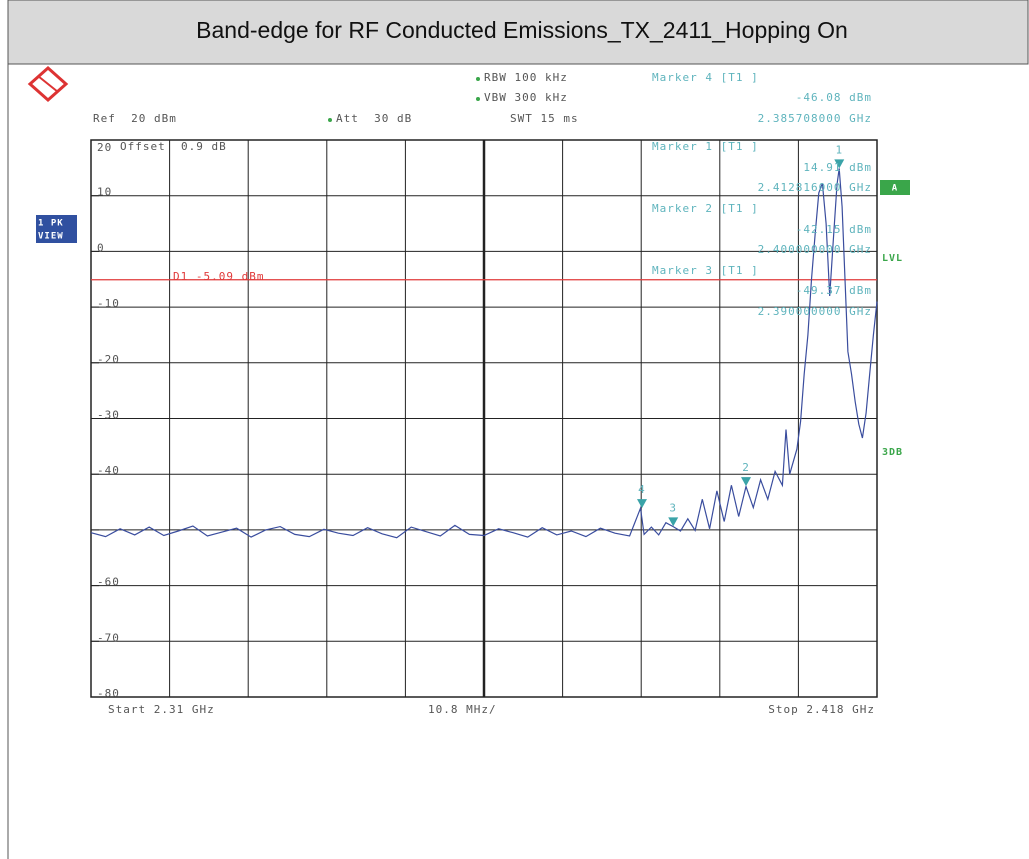 This screenshot has width=1029, height=859. Describe the element at coordinates (526, 77) in the screenshot. I see `rbw: RBW 100 kHz` at that location.